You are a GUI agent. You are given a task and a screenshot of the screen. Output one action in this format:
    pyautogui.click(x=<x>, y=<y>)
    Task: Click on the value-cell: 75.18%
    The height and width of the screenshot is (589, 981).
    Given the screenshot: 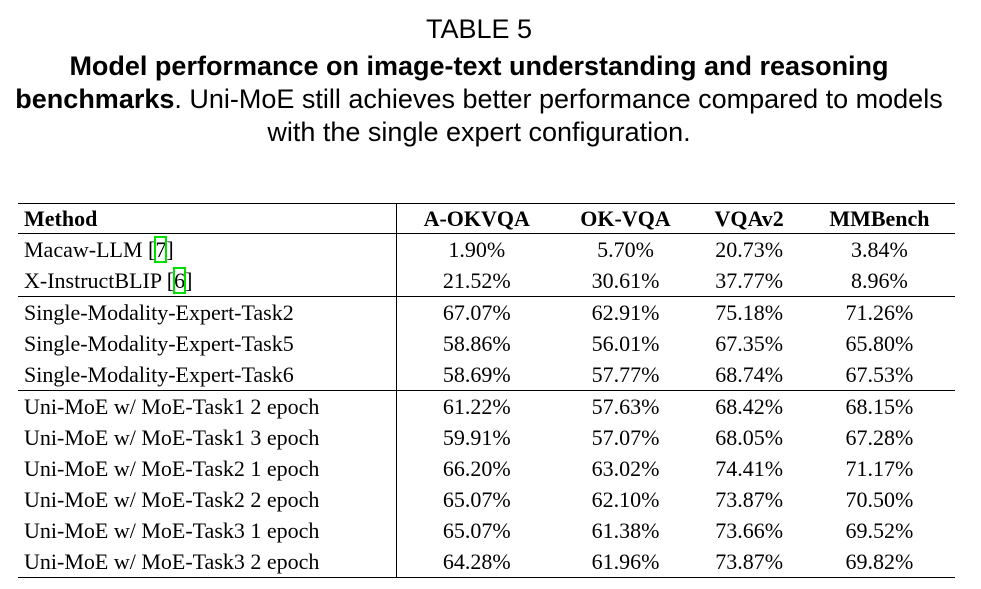 What is the action you would take?
    pyautogui.click(x=749, y=312)
    